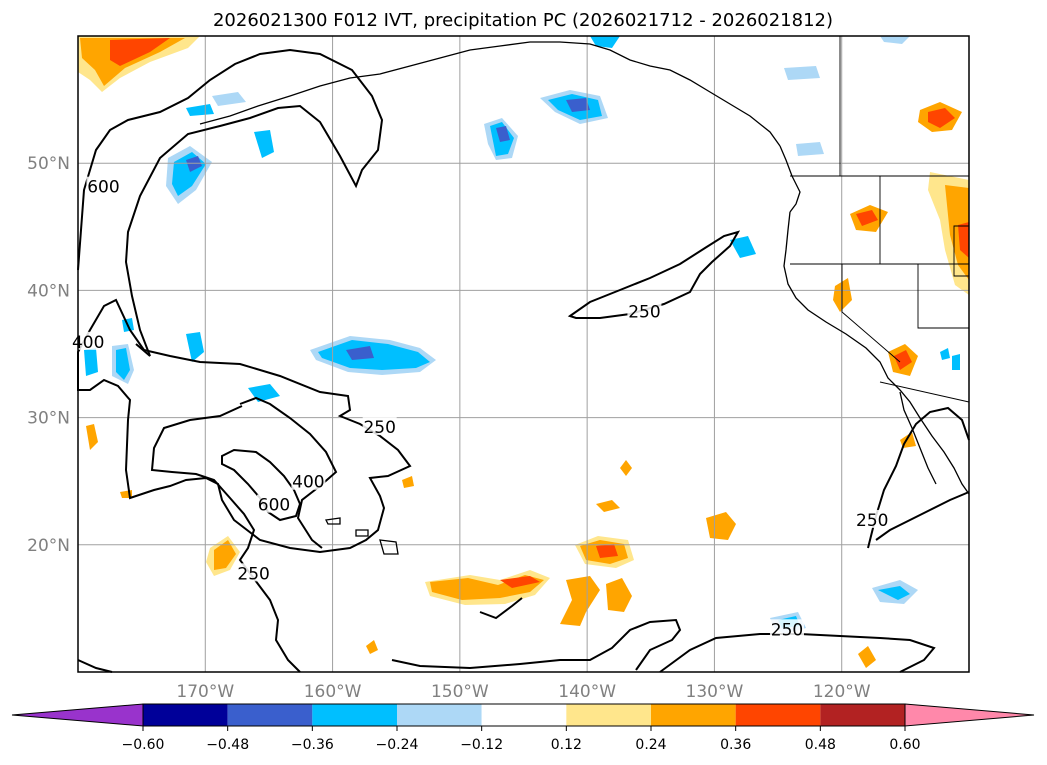 The image size is (1047, 765). I want to click on ivt-contour-250-southeast2, so click(797, 653).